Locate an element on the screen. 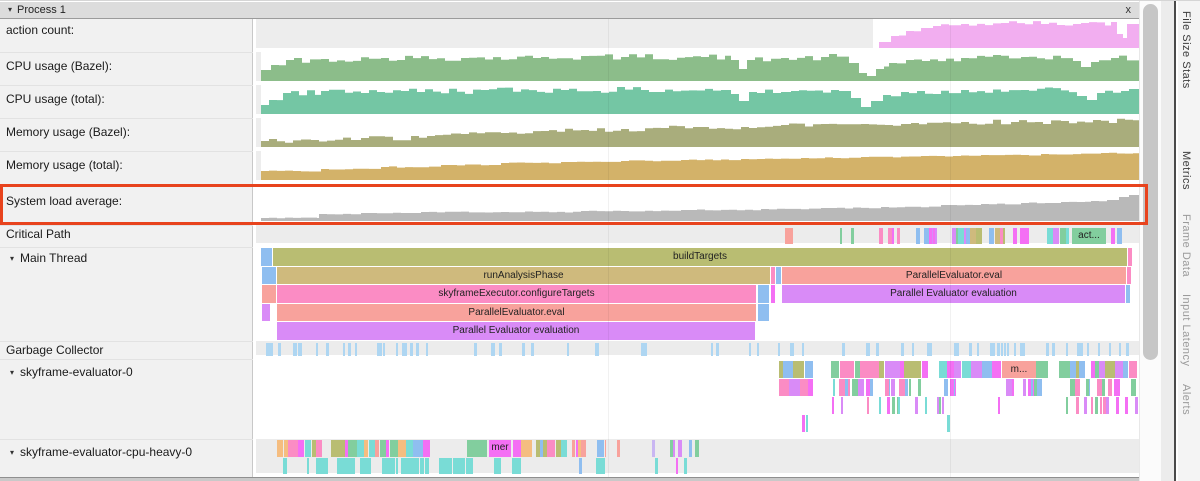  horizontal-scrollbar is located at coordinates (569, 479).